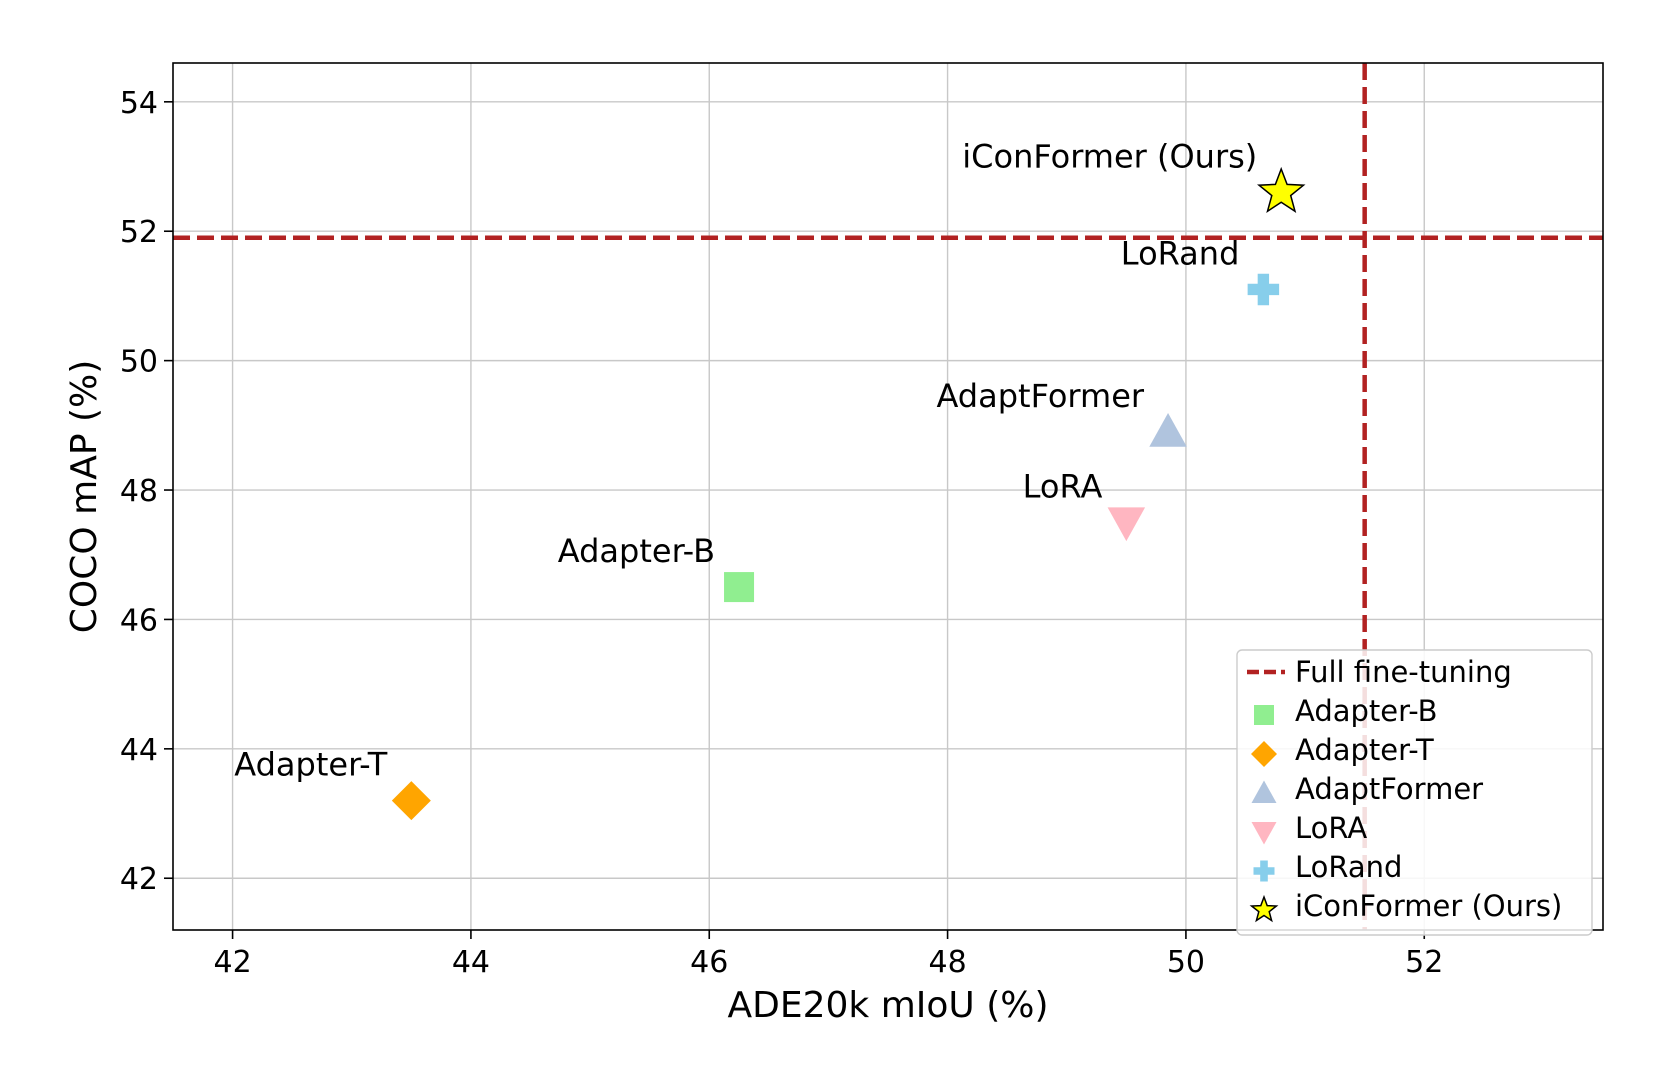  I want to click on legend-entry-label: AdaptFormer, so click(1389, 789).